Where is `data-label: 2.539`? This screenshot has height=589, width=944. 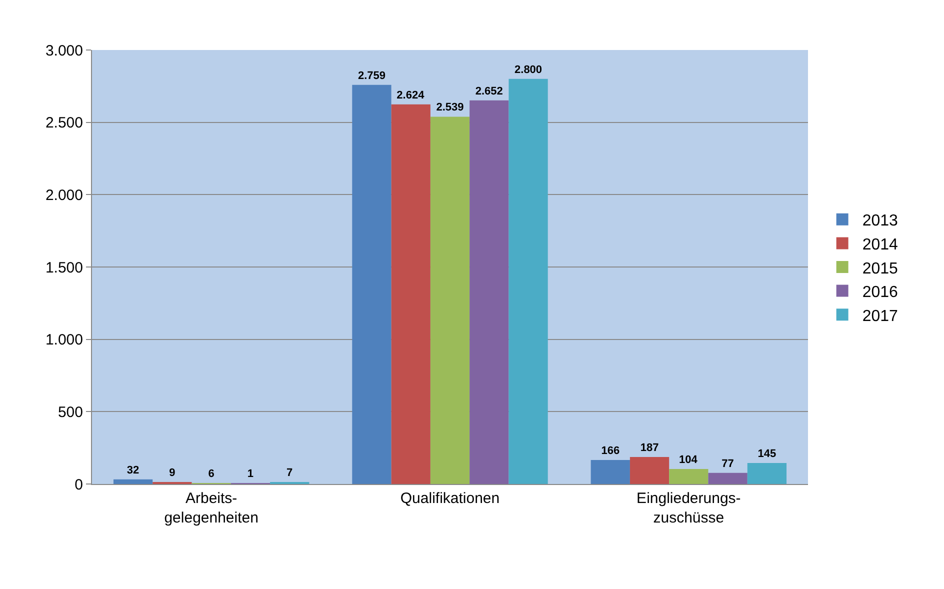
data-label: 2.539 is located at coordinates (450, 108).